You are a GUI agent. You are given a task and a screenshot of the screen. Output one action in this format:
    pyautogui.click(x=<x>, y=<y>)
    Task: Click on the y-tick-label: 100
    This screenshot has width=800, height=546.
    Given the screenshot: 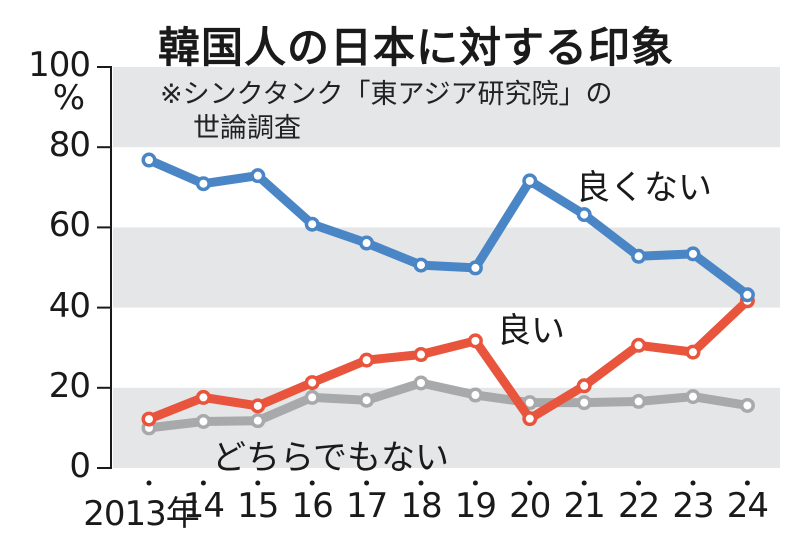 What is the action you would take?
    pyautogui.click(x=59, y=65)
    